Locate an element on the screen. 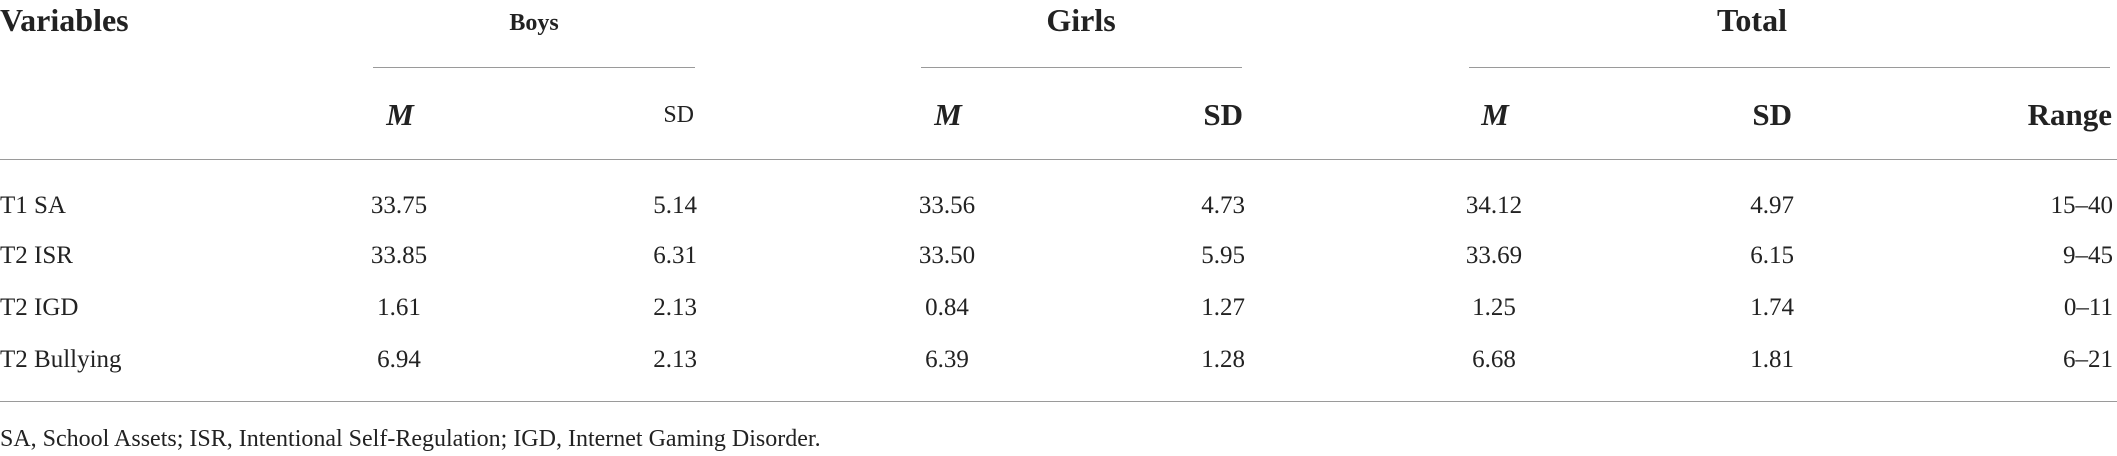 This screenshot has height=456, width=2117. cell-range: 0–11 is located at coordinates (2088, 307).